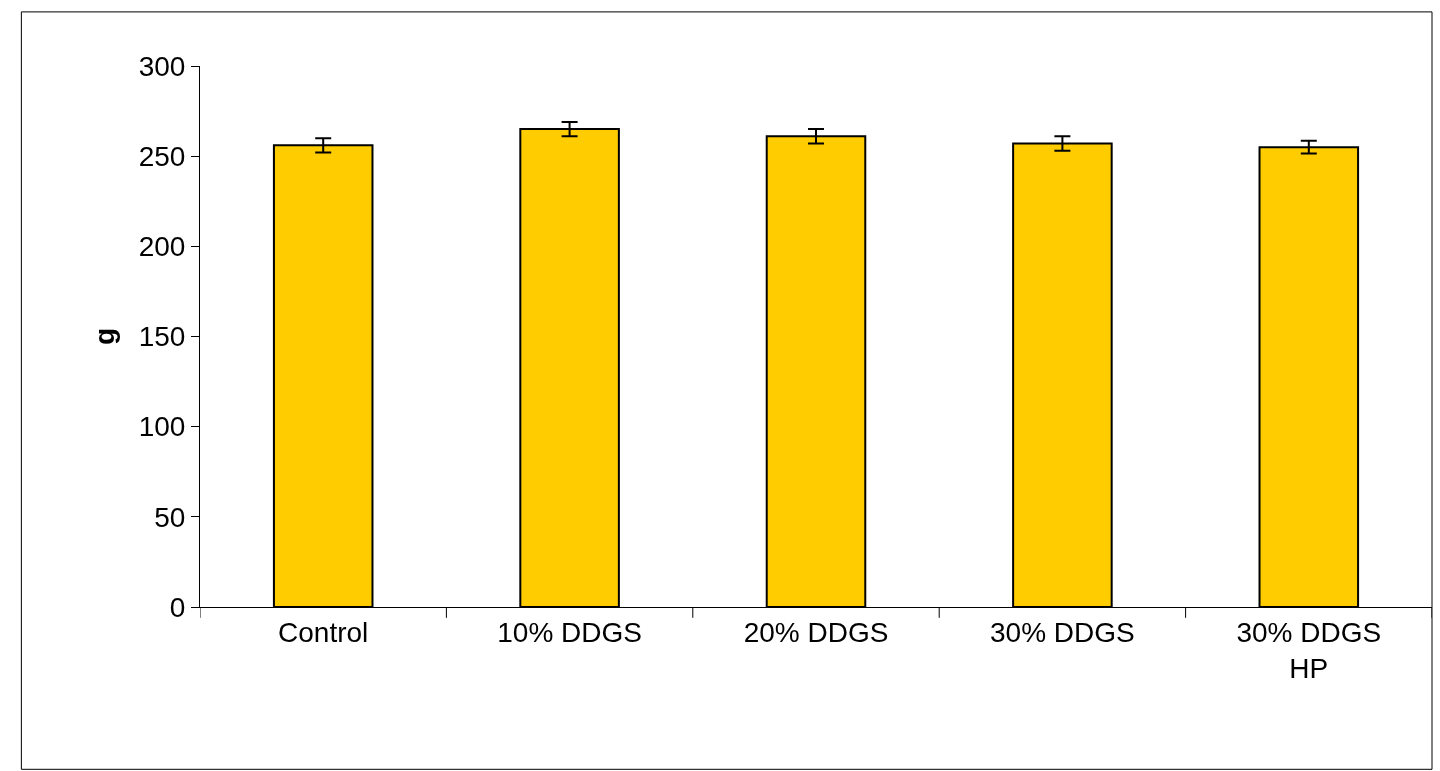 The width and height of the screenshot is (1440, 771). What do you see at coordinates (162, 247) in the screenshot?
I see `y-tick-label: 200` at bounding box center [162, 247].